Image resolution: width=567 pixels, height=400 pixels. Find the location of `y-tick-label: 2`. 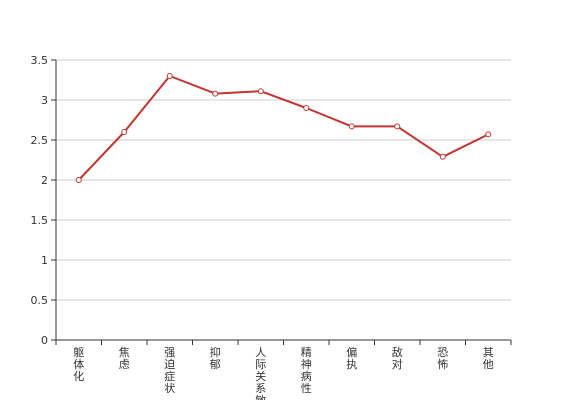

y-tick-label: 2 is located at coordinates (44, 180).